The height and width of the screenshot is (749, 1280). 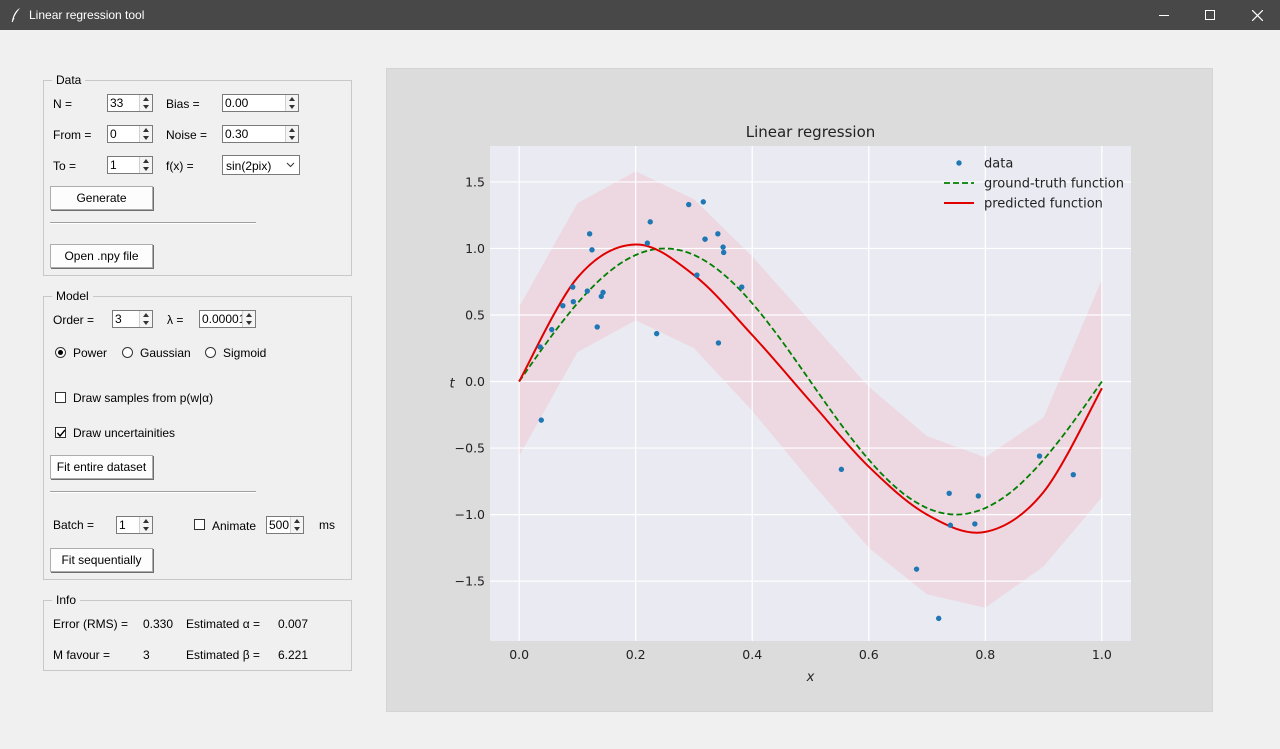 What do you see at coordinates (90, 353) in the screenshot?
I see `radio-power-label: Power` at bounding box center [90, 353].